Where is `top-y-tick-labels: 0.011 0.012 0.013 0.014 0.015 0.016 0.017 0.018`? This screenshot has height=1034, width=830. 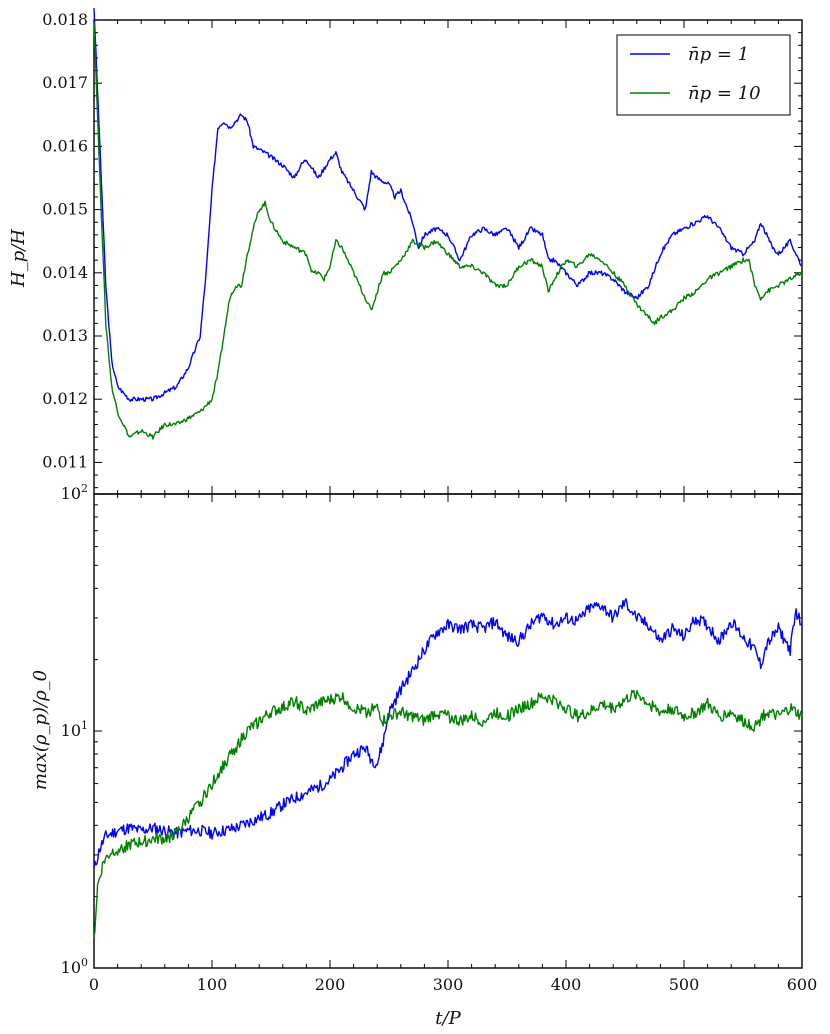
top-y-tick-labels: 0.011 0.012 0.013 0.014 0.015 0.016 0.017 0.018 is located at coordinates (65, 240).